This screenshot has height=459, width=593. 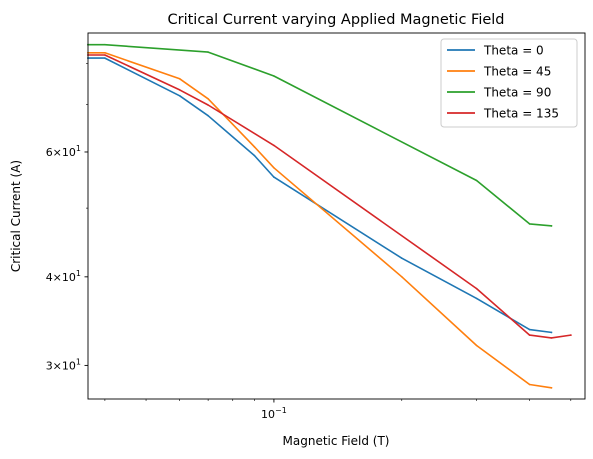 What do you see at coordinates (63, 364) in the screenshot?
I see `y-tick-label-0: 3×101` at bounding box center [63, 364].